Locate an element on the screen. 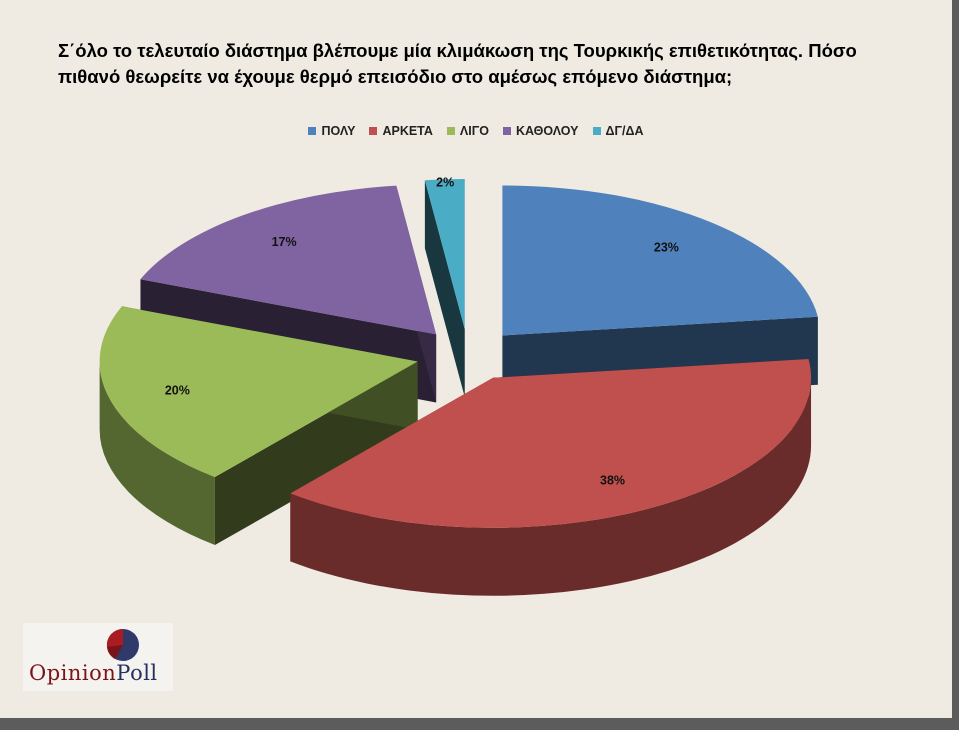 Image resolution: width=959 pixels, height=730 pixels. legend-item: ΔΓ/ΔΑ is located at coordinates (618, 131).